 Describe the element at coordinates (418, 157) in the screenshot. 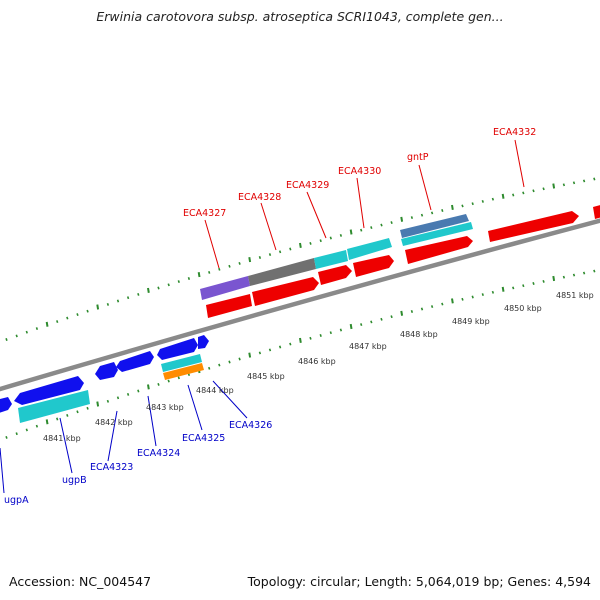

I see `gene-label: gntP` at that location.